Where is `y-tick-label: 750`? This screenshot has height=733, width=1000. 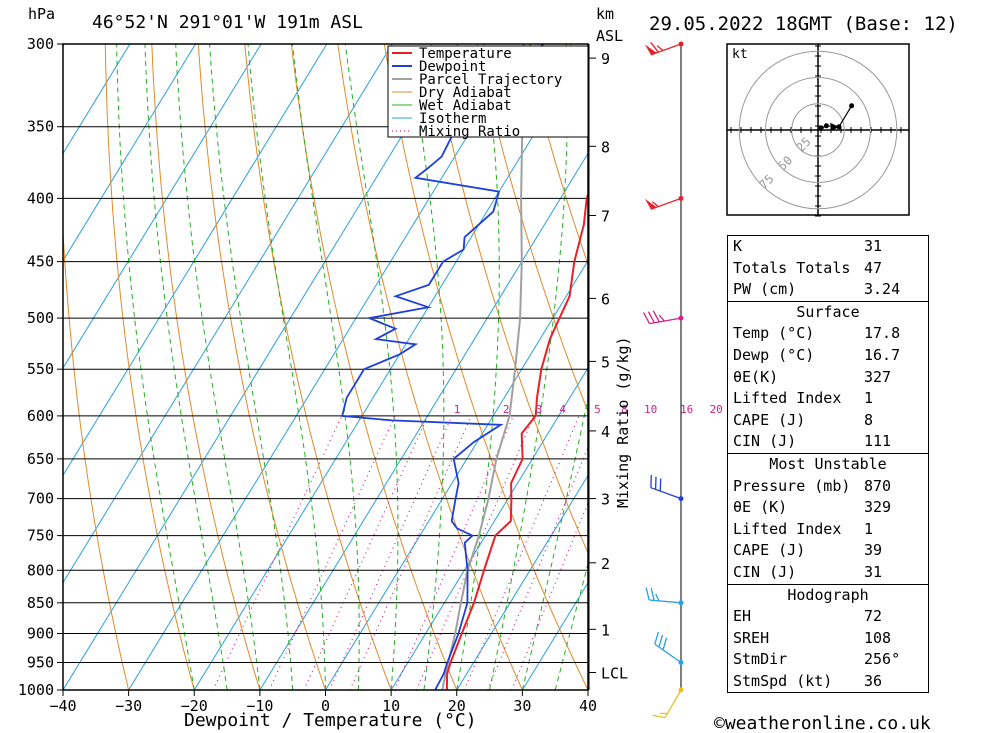 y-tick-label: 750 is located at coordinates (40, 536).